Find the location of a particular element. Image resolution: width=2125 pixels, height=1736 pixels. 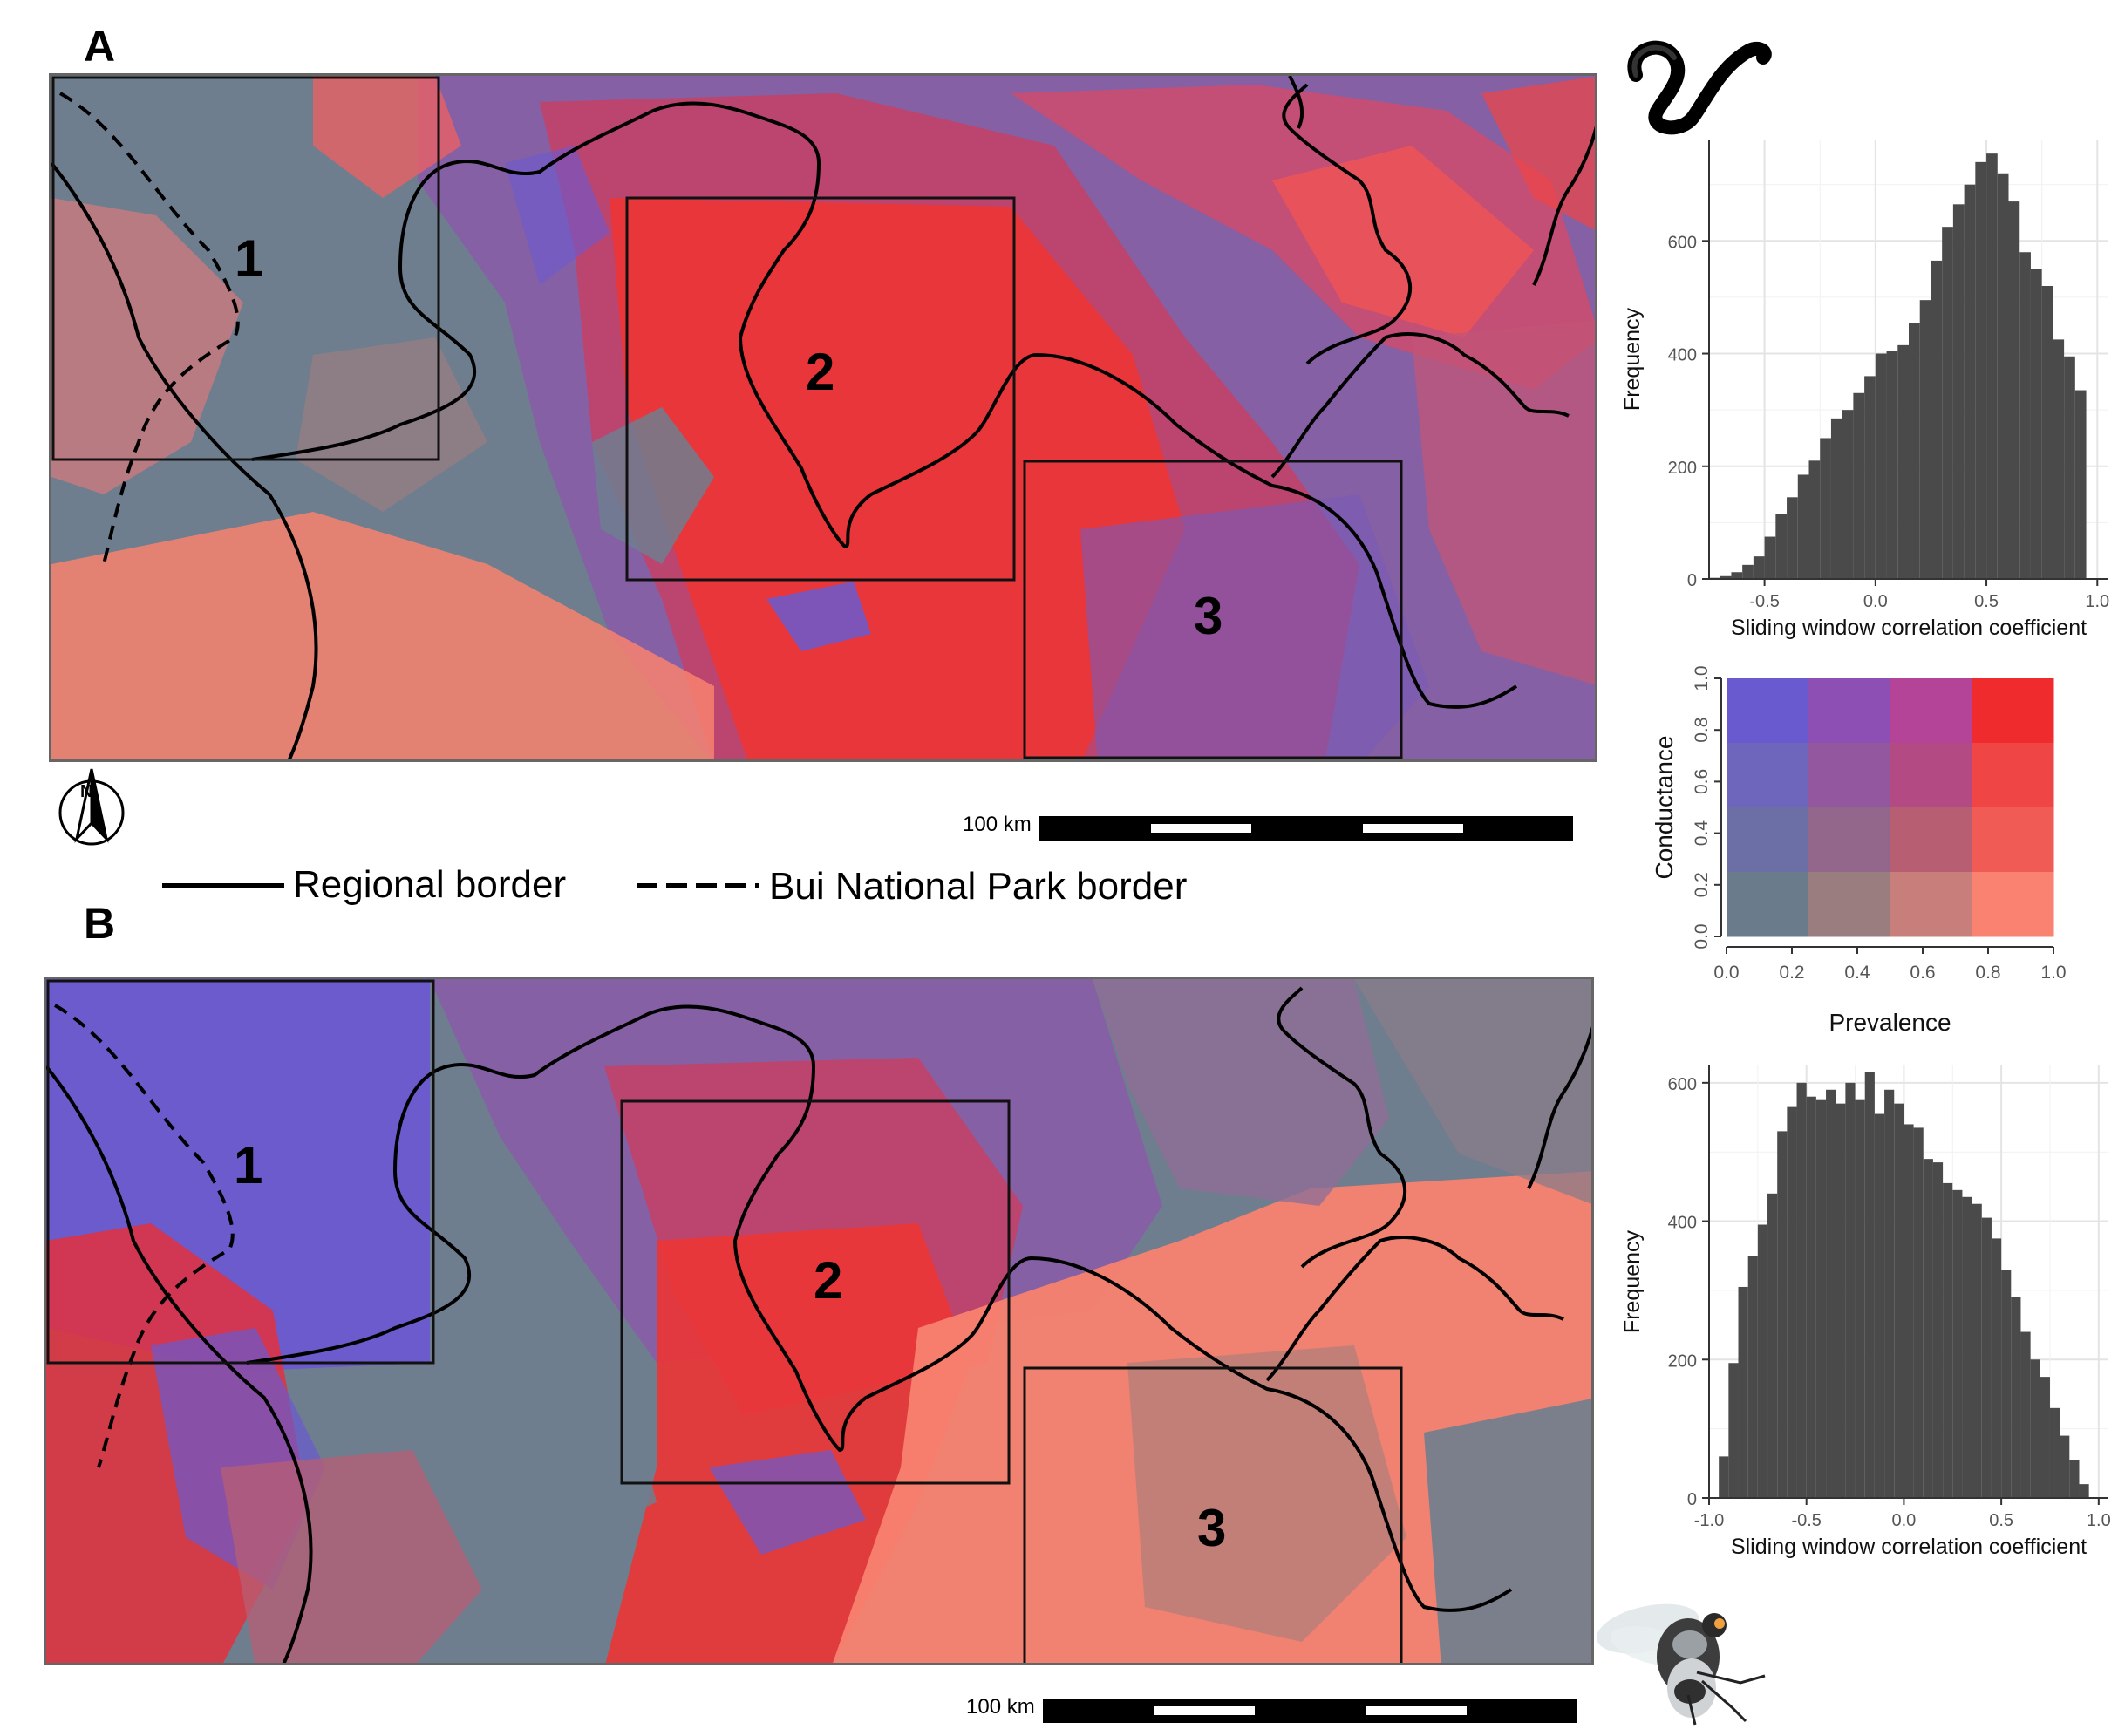

svg-text: N is located at coordinates (86, 791).